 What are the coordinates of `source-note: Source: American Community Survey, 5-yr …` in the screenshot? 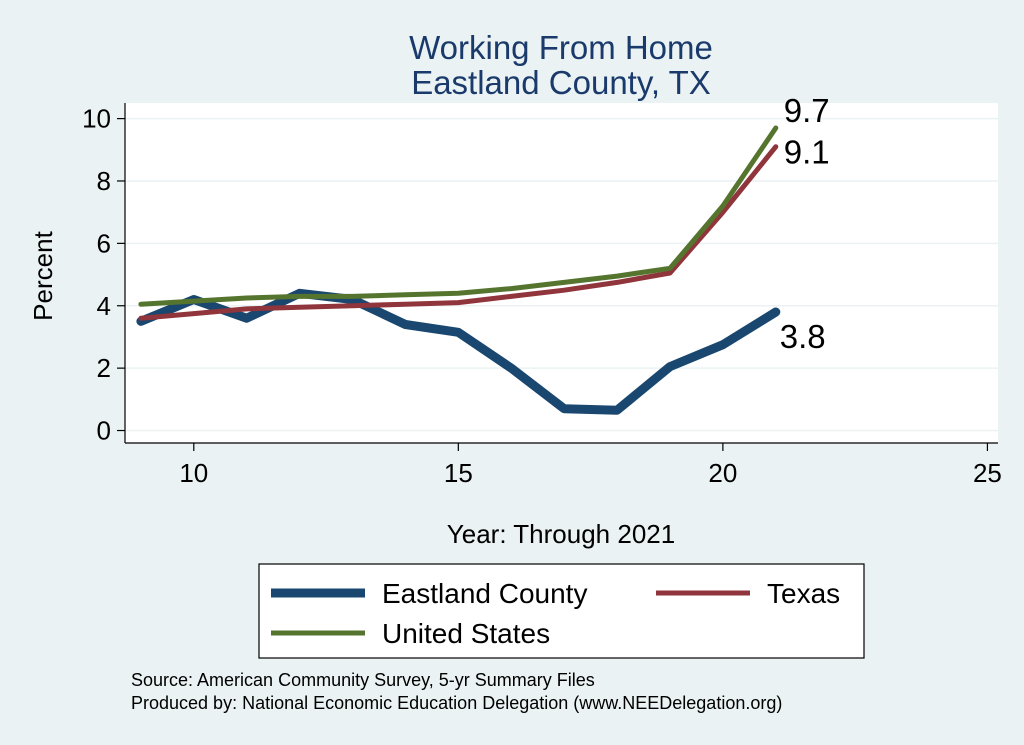 It's located at (363, 680).